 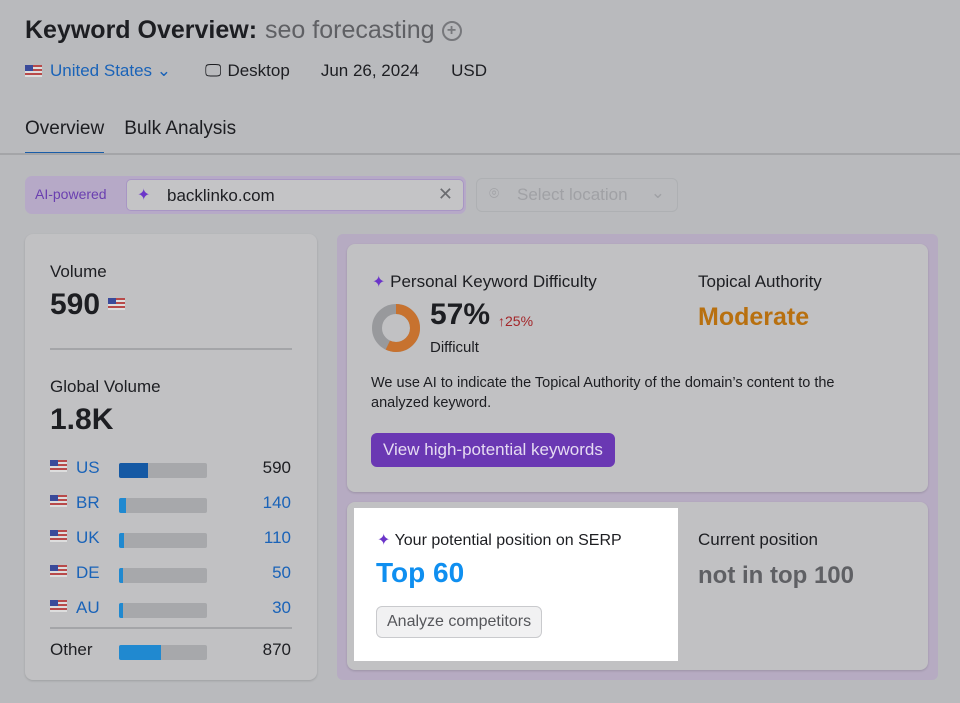 I want to click on tab-bulk-analysis: Bulk Analysis, so click(x=180, y=128).